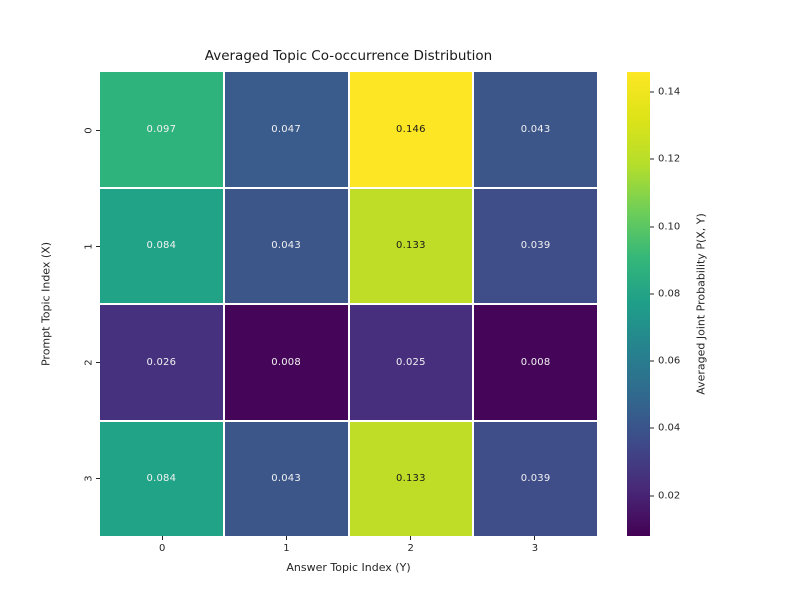 The width and height of the screenshot is (800, 600). Describe the element at coordinates (411, 129) in the screenshot. I see `heatmap-cell-0-2: 0.146` at that location.